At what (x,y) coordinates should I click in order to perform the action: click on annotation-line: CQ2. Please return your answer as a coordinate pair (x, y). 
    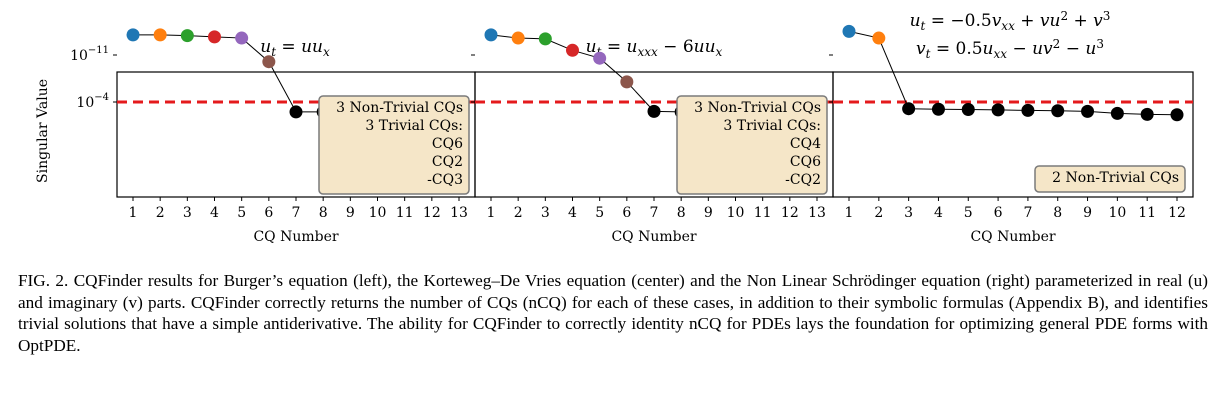
    Looking at the image, I should click on (447, 162).